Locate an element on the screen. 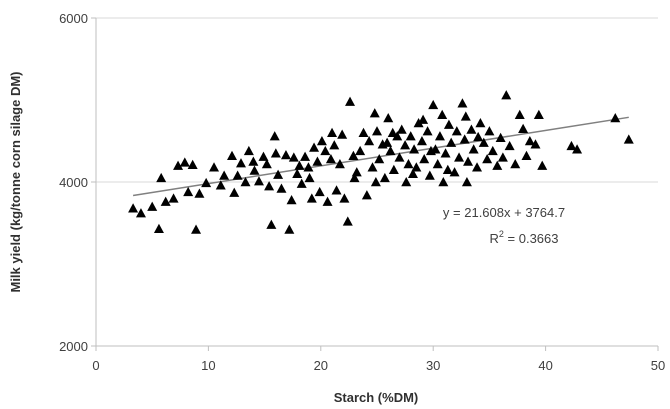 This screenshot has width=670, height=409. trendline-group is located at coordinates (380, 156).